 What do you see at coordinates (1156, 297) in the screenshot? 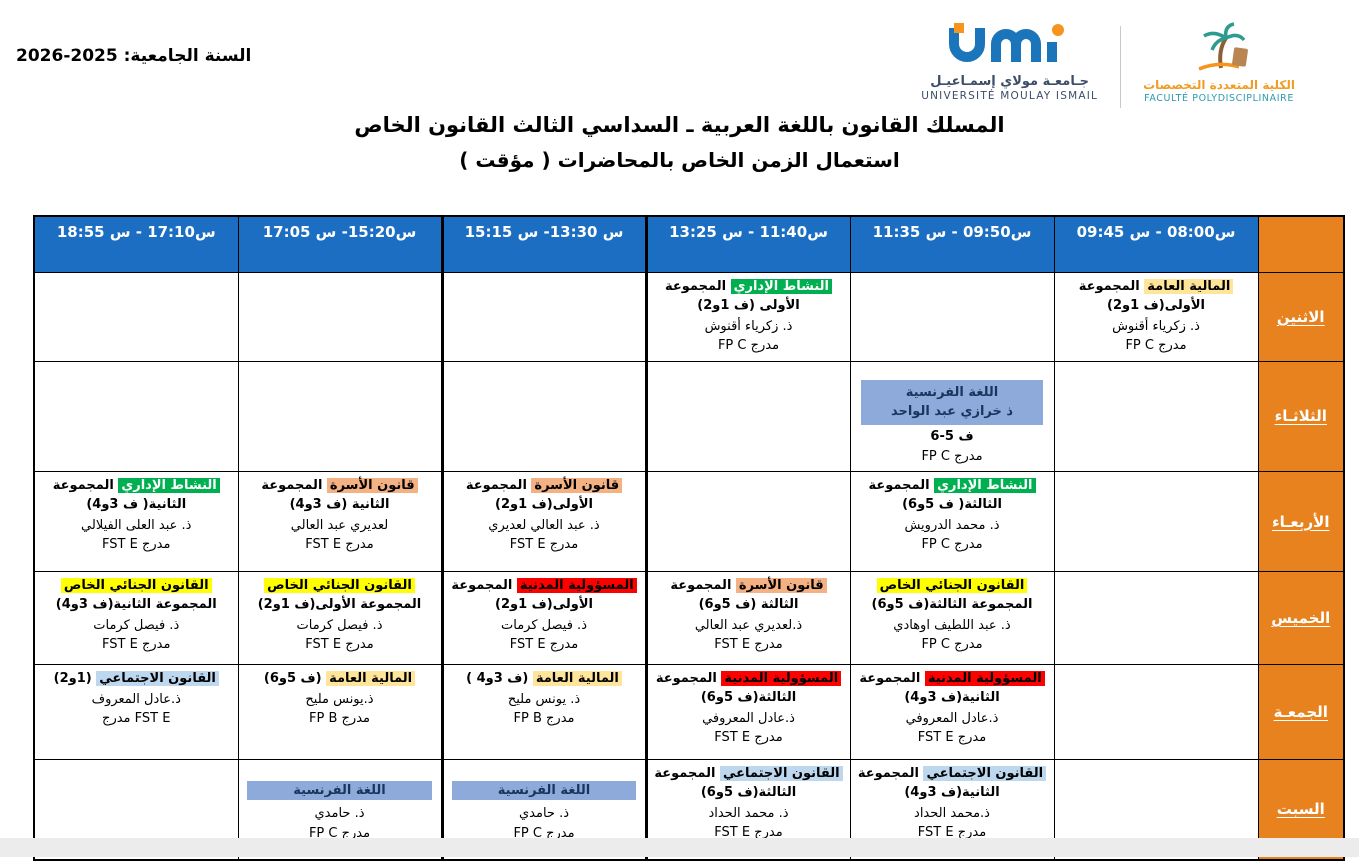
I see `course-line: المالية العامة المجموعة الأولى(ف 1و2)` at bounding box center [1156, 297].